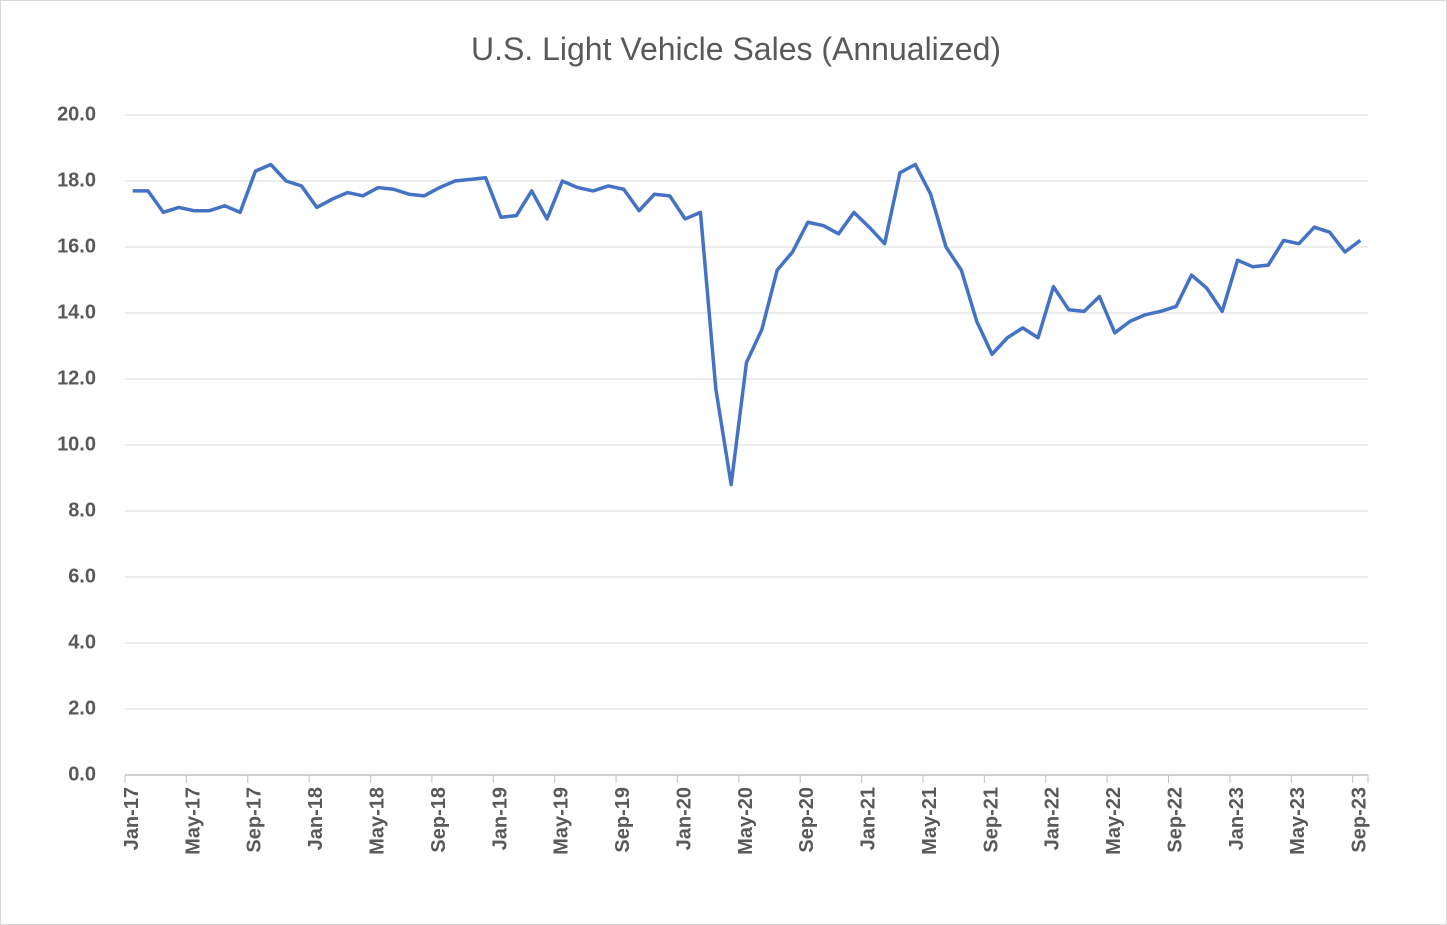 The width and height of the screenshot is (1447, 925). Describe the element at coordinates (736, 49) in the screenshot. I see `chart-title: U.S. Light Vehicle Sales (Annualized)` at that location.